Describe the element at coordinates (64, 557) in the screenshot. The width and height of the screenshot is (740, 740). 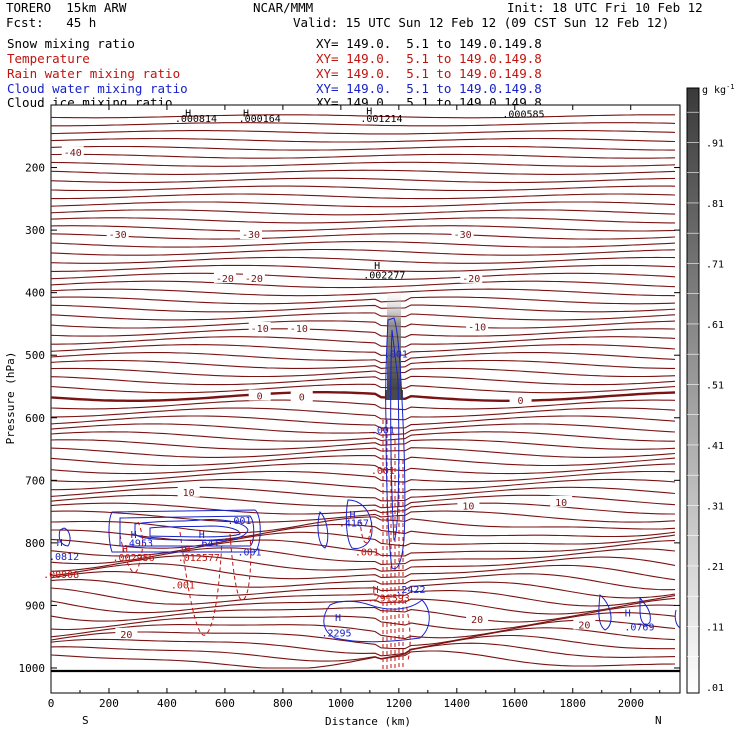
I see `extrema-label: .0812` at that location.